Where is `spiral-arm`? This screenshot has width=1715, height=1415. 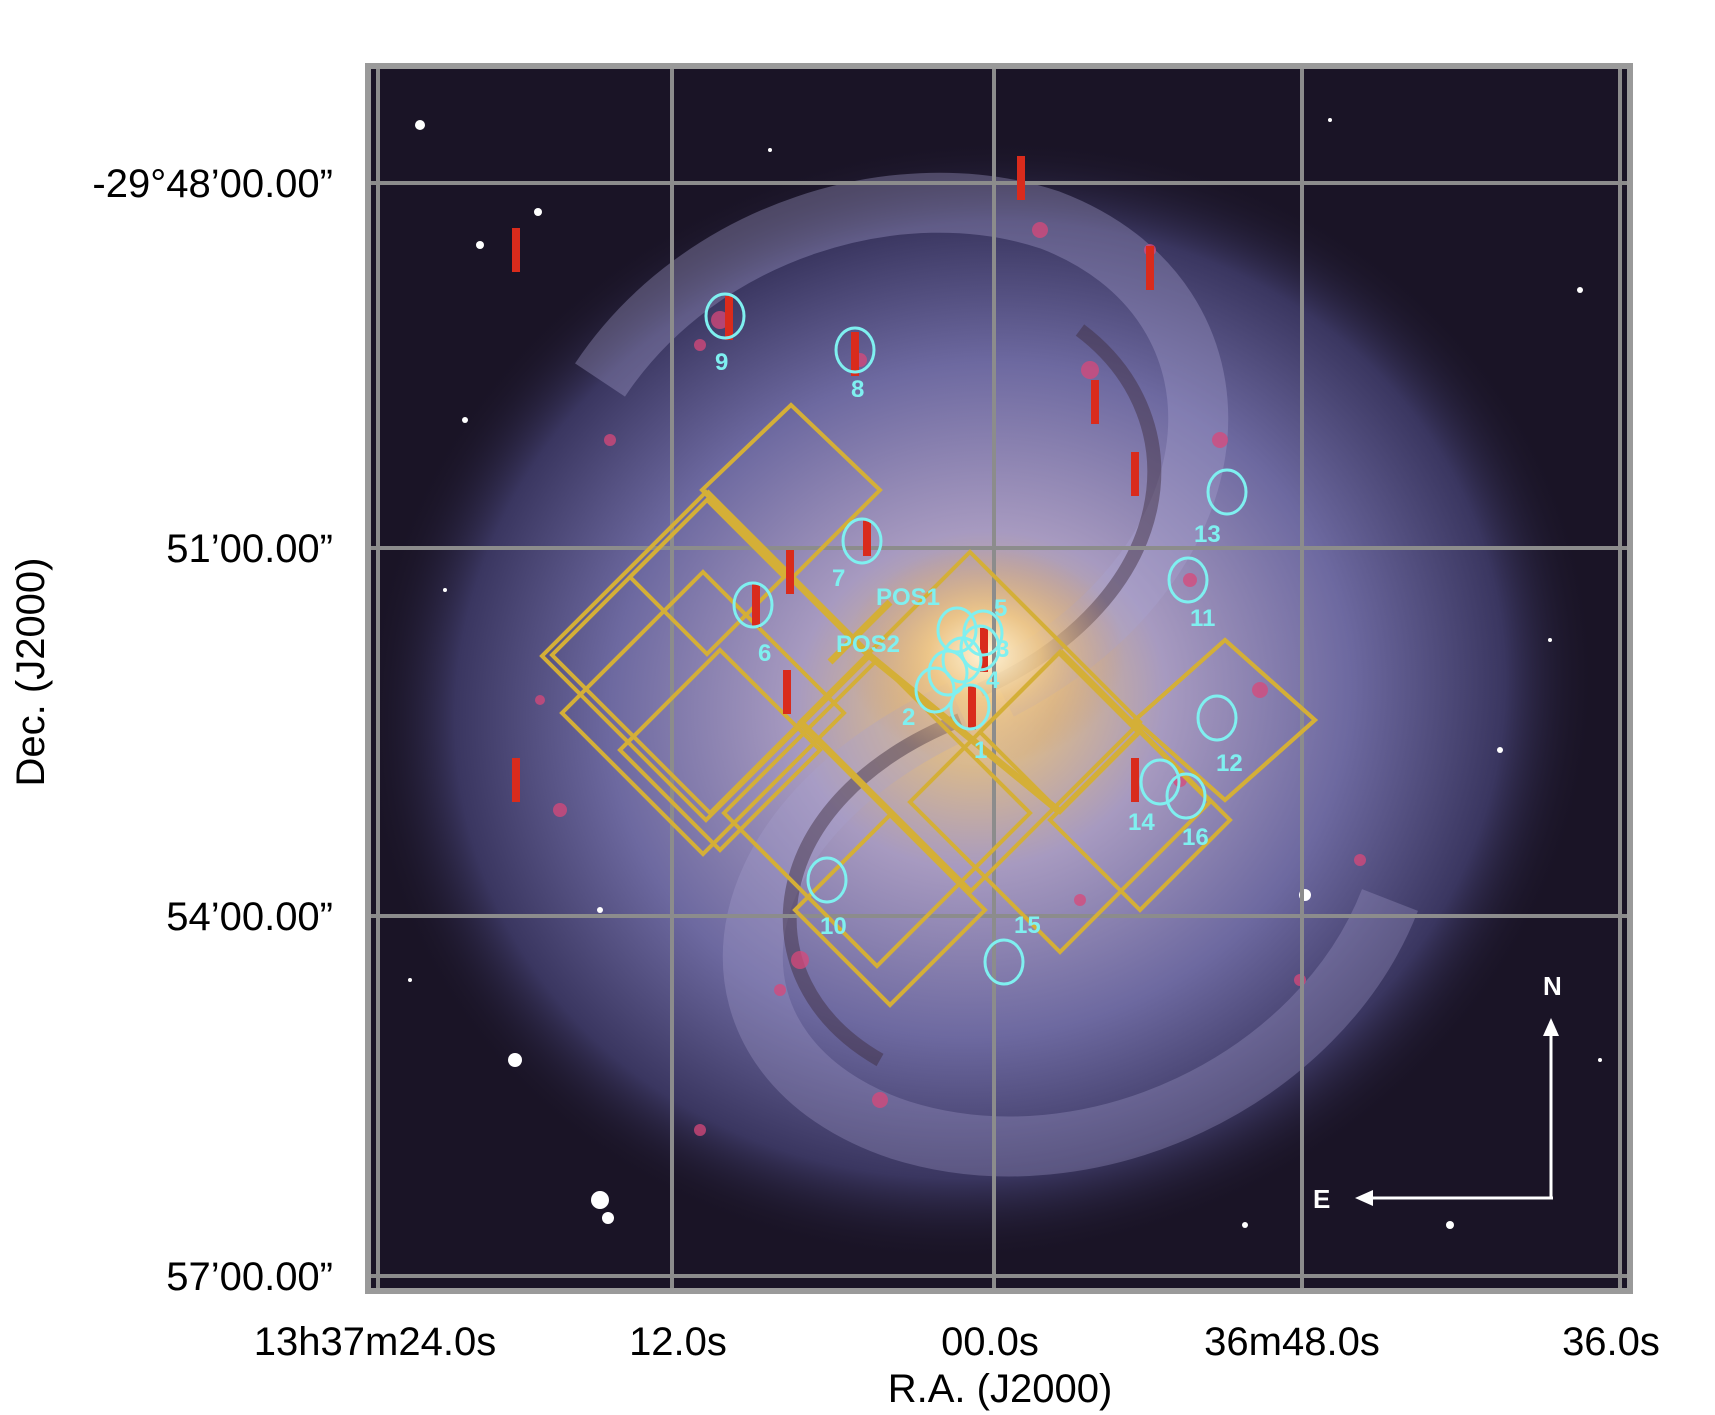
spiral-arm is located at coordinates (1070, 929).